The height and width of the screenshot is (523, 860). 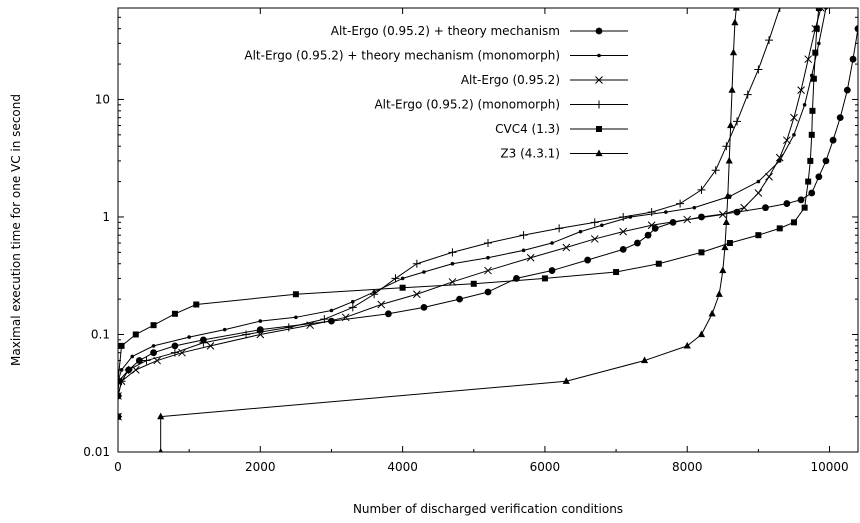 What do you see at coordinates (102, 99) in the screenshot?
I see `y-tick-label: 10` at bounding box center [102, 99].